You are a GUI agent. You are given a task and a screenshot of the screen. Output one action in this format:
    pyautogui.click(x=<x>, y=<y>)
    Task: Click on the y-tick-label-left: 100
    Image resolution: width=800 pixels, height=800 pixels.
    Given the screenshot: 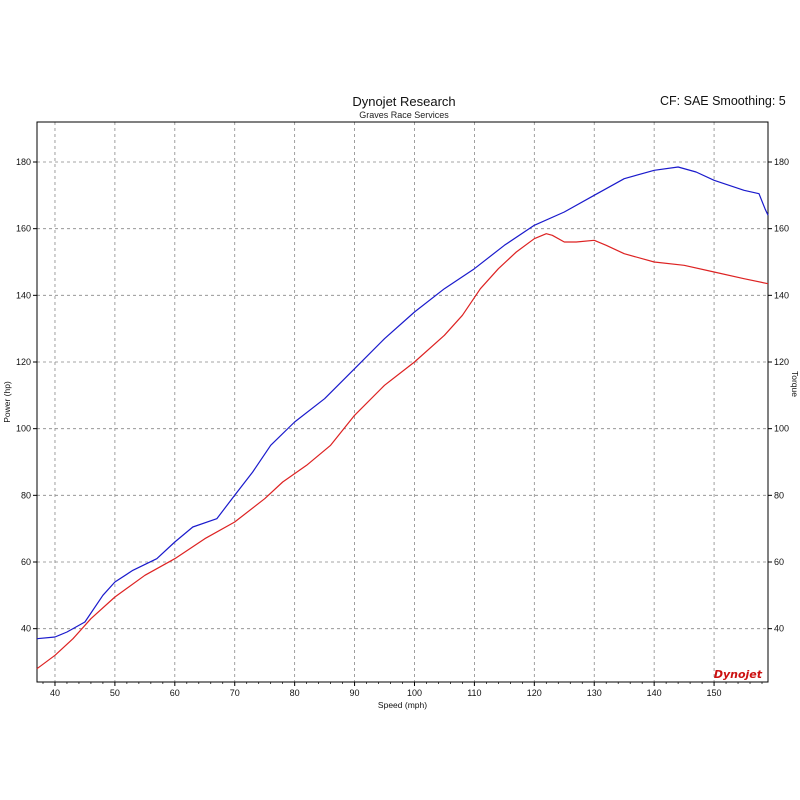 What is the action you would take?
    pyautogui.click(x=23, y=429)
    